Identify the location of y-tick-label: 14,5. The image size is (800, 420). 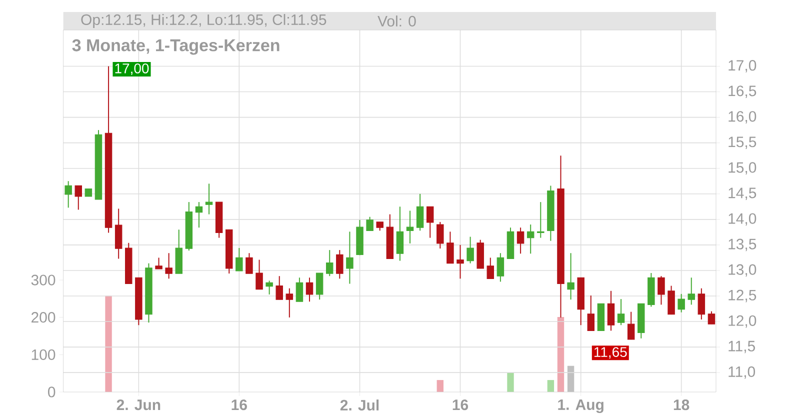
(742, 194).